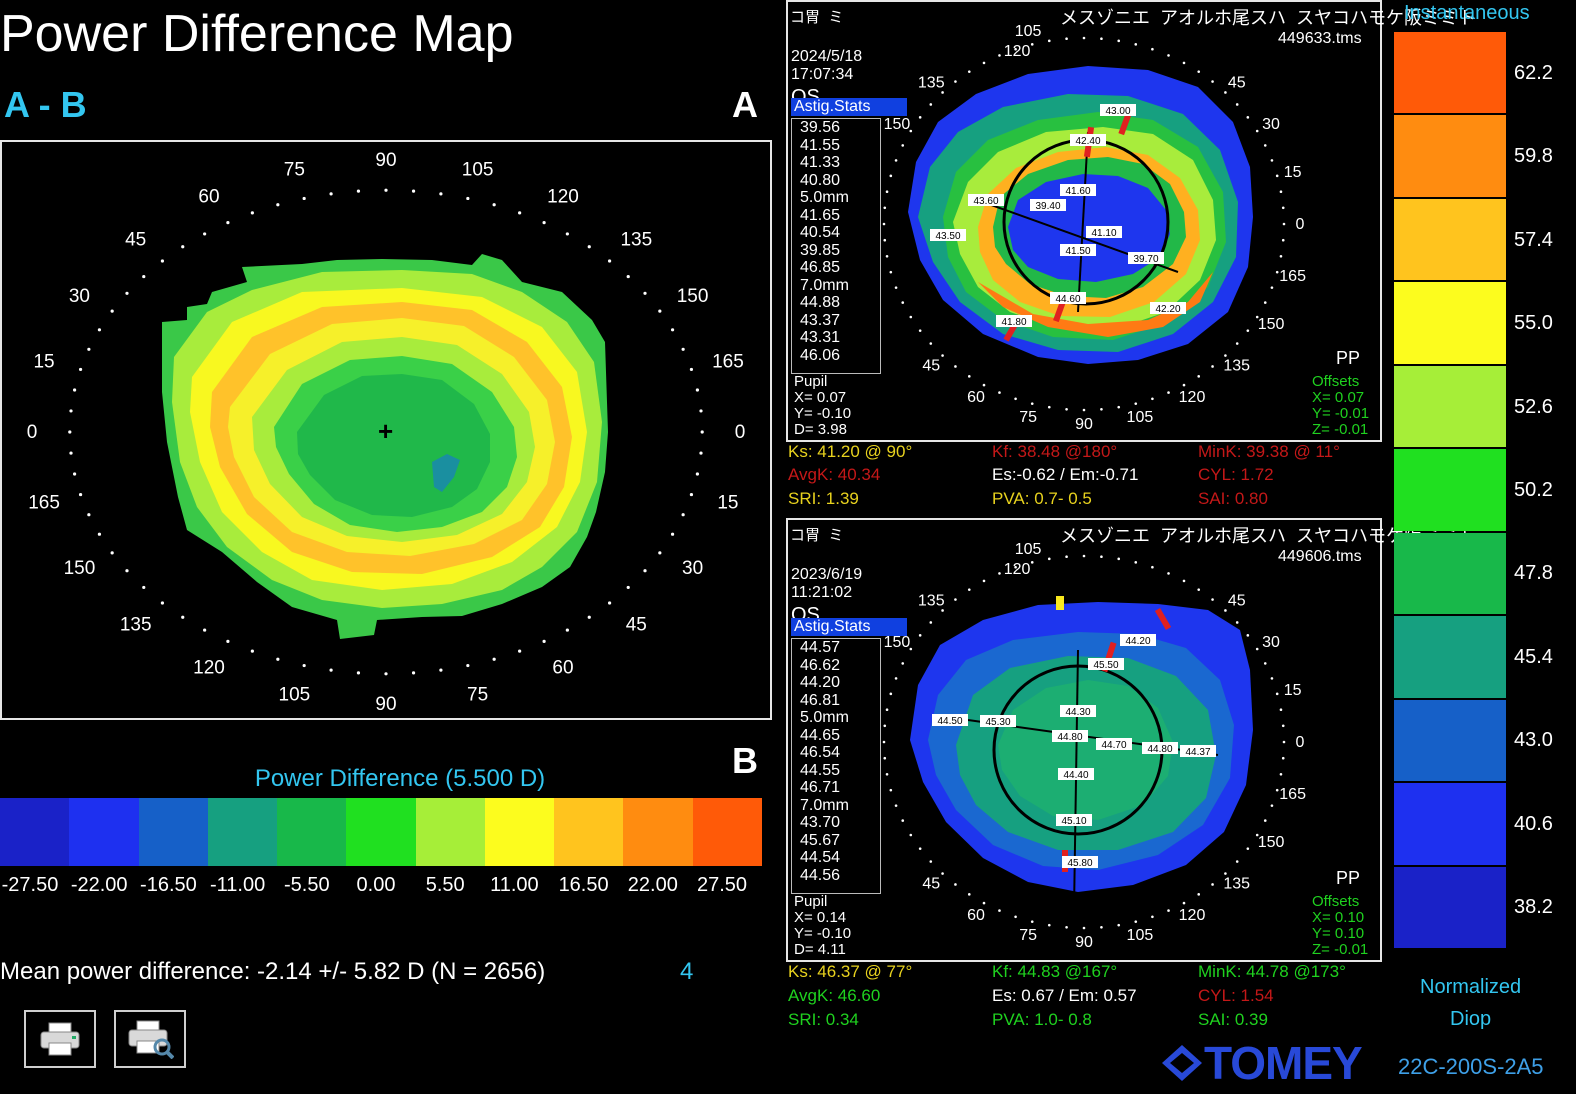  What do you see at coordinates (1471, 1066) in the screenshot?
I see `model-code: 22C-200S-2A5` at bounding box center [1471, 1066].